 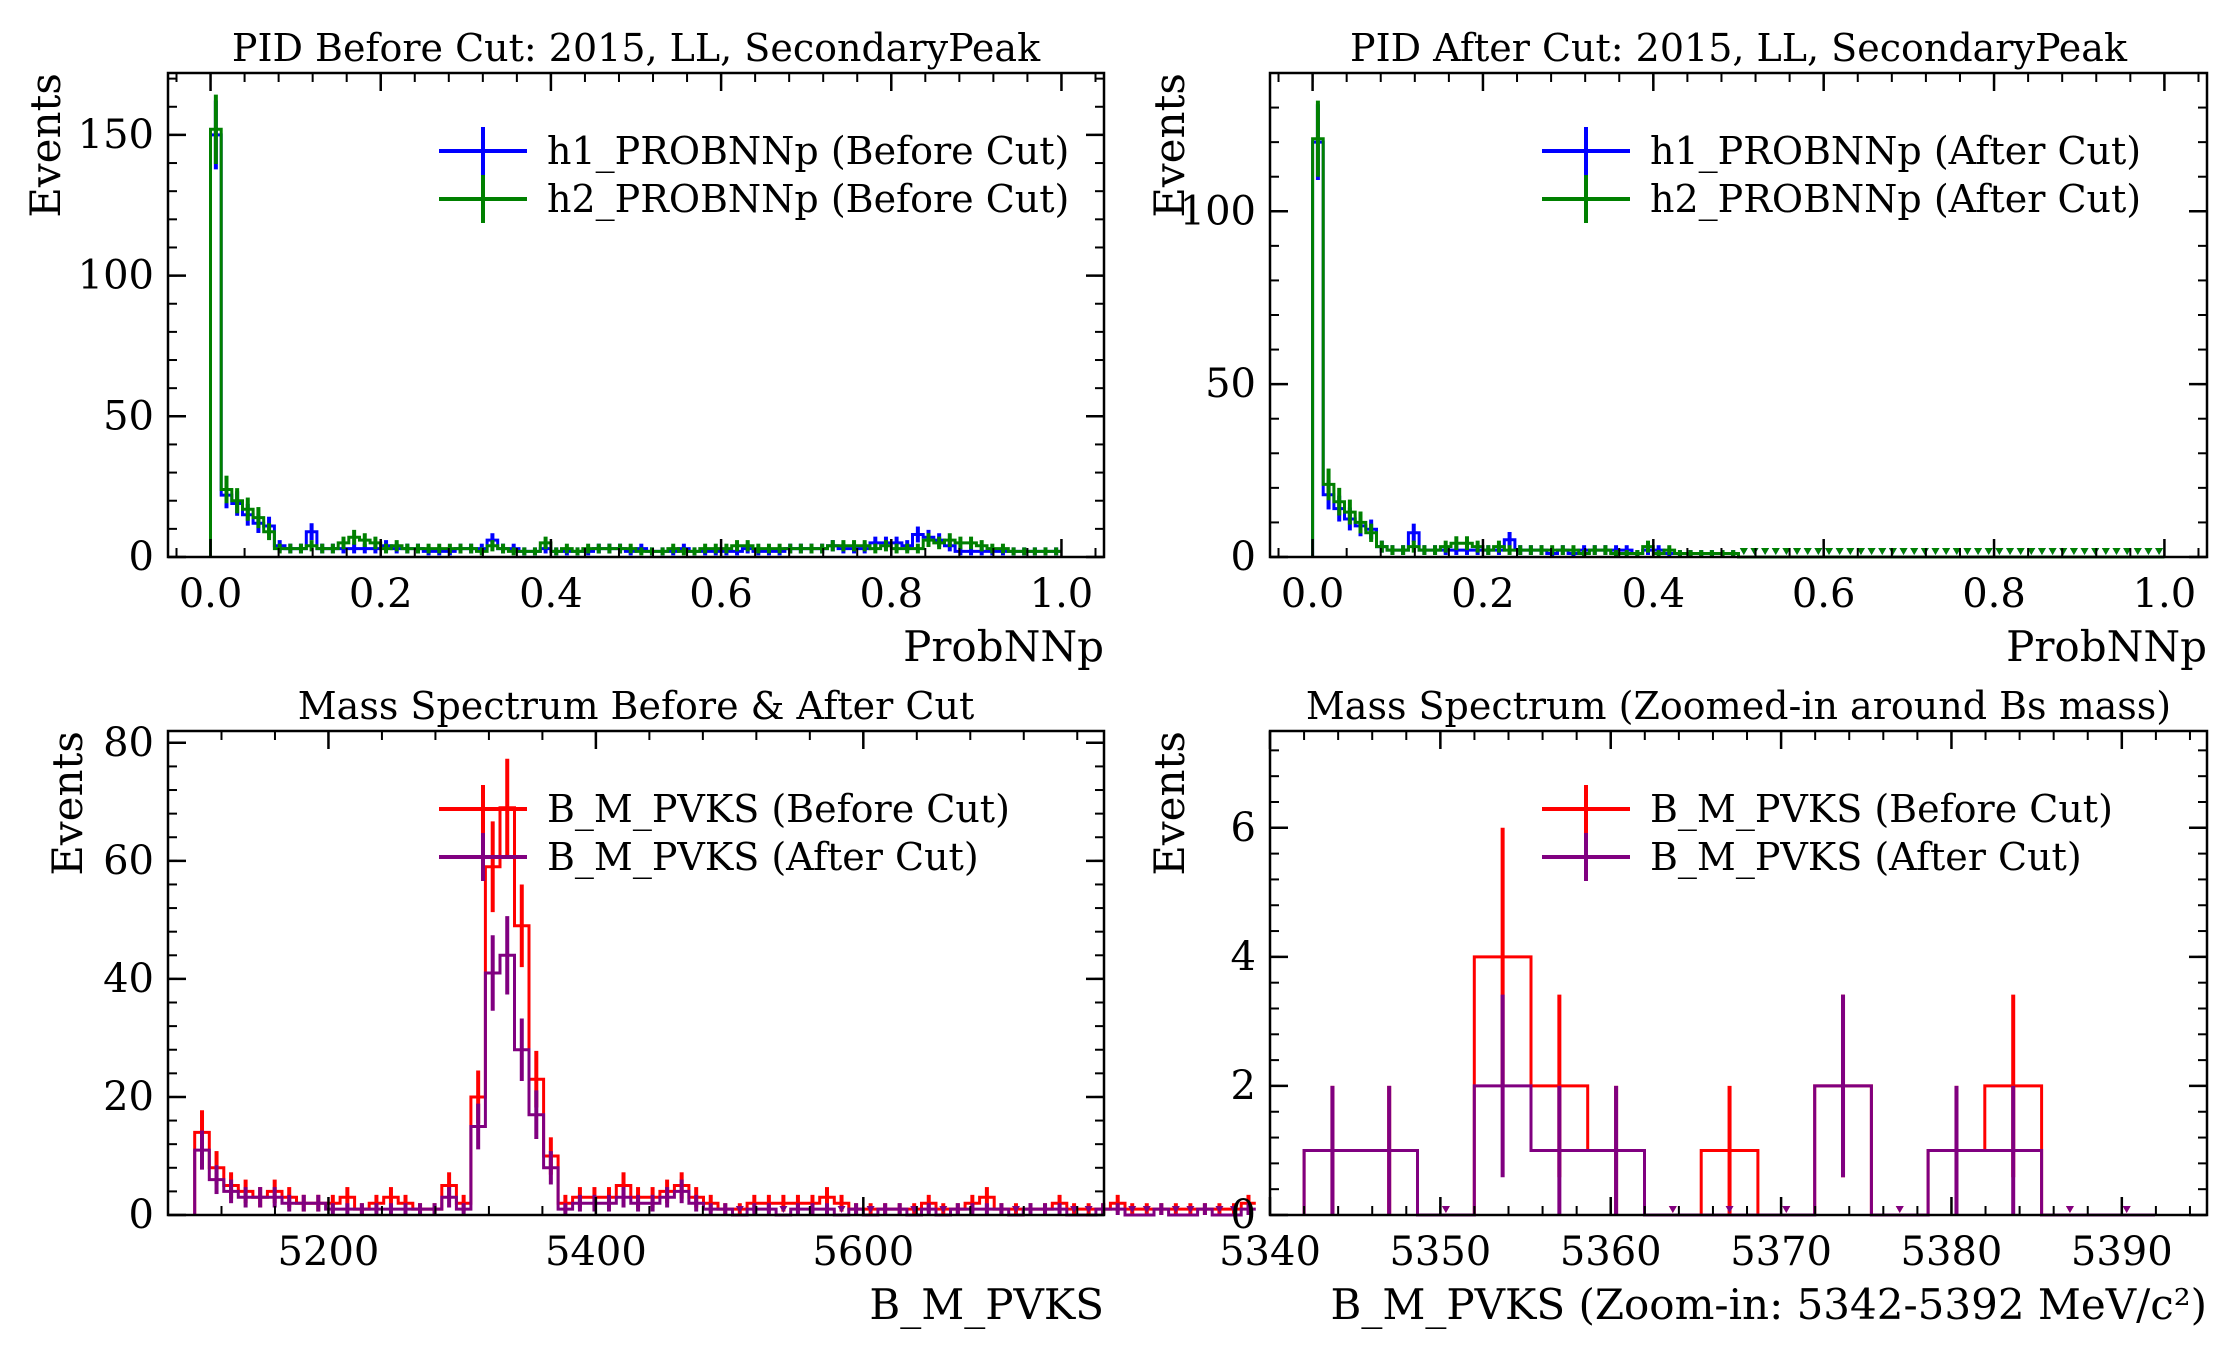 What do you see at coordinates (128, 979) in the screenshot?
I see `y-tick-label: 40` at bounding box center [128, 979].